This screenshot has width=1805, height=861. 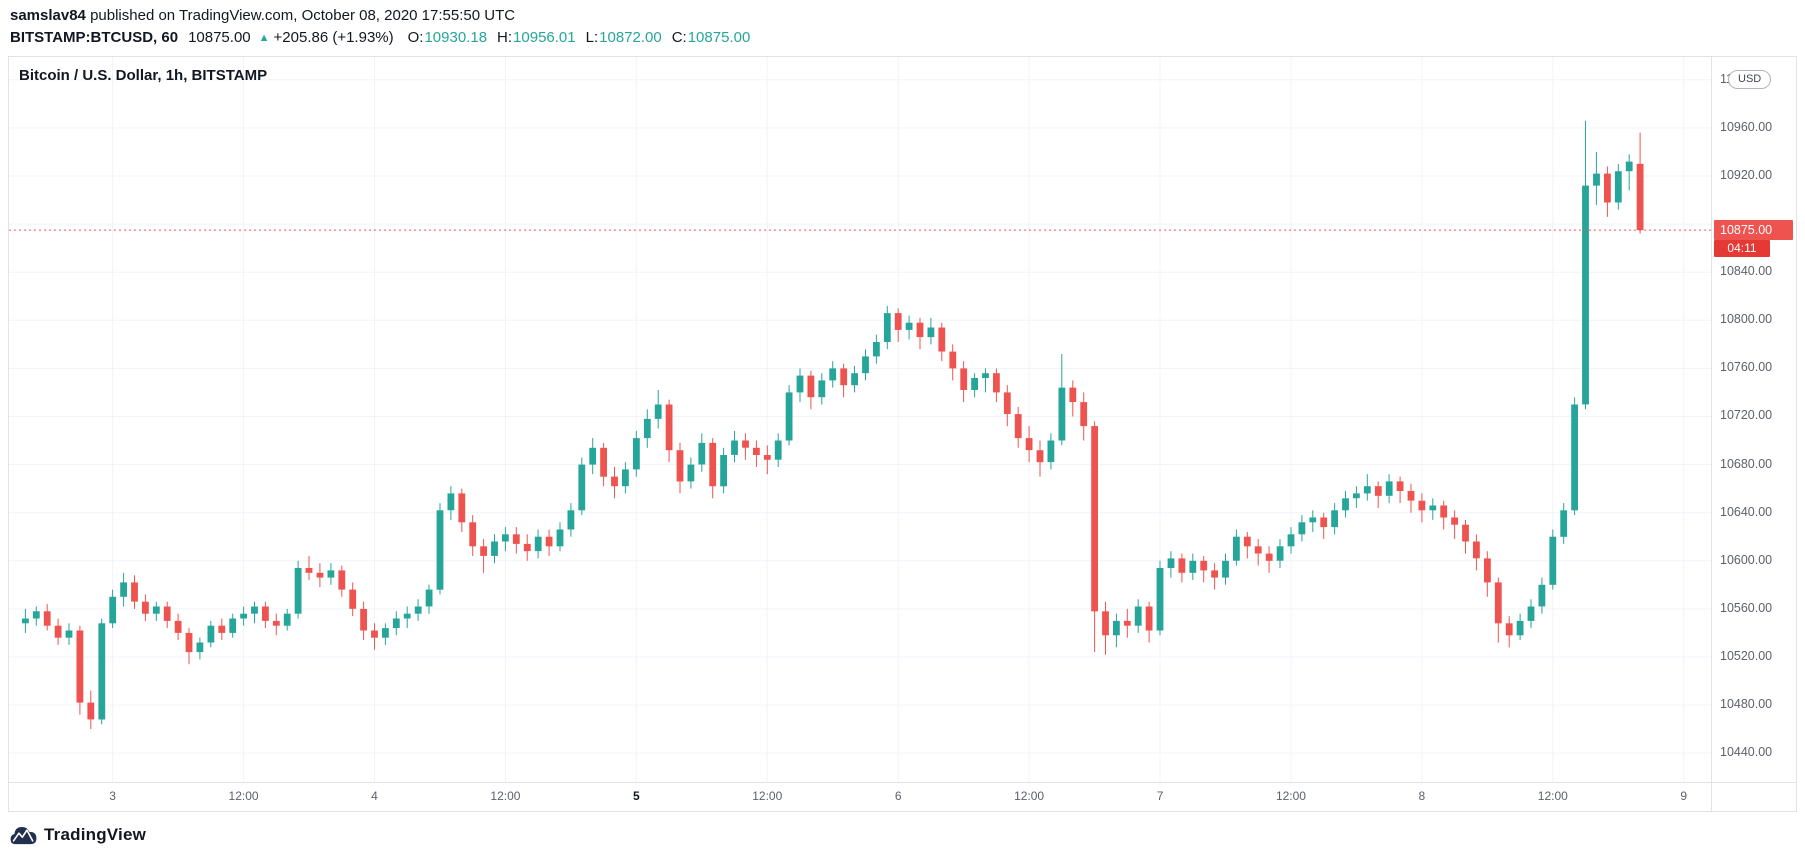 What do you see at coordinates (1746, 559) in the screenshot?
I see `price-axis-label: 10600.00` at bounding box center [1746, 559].